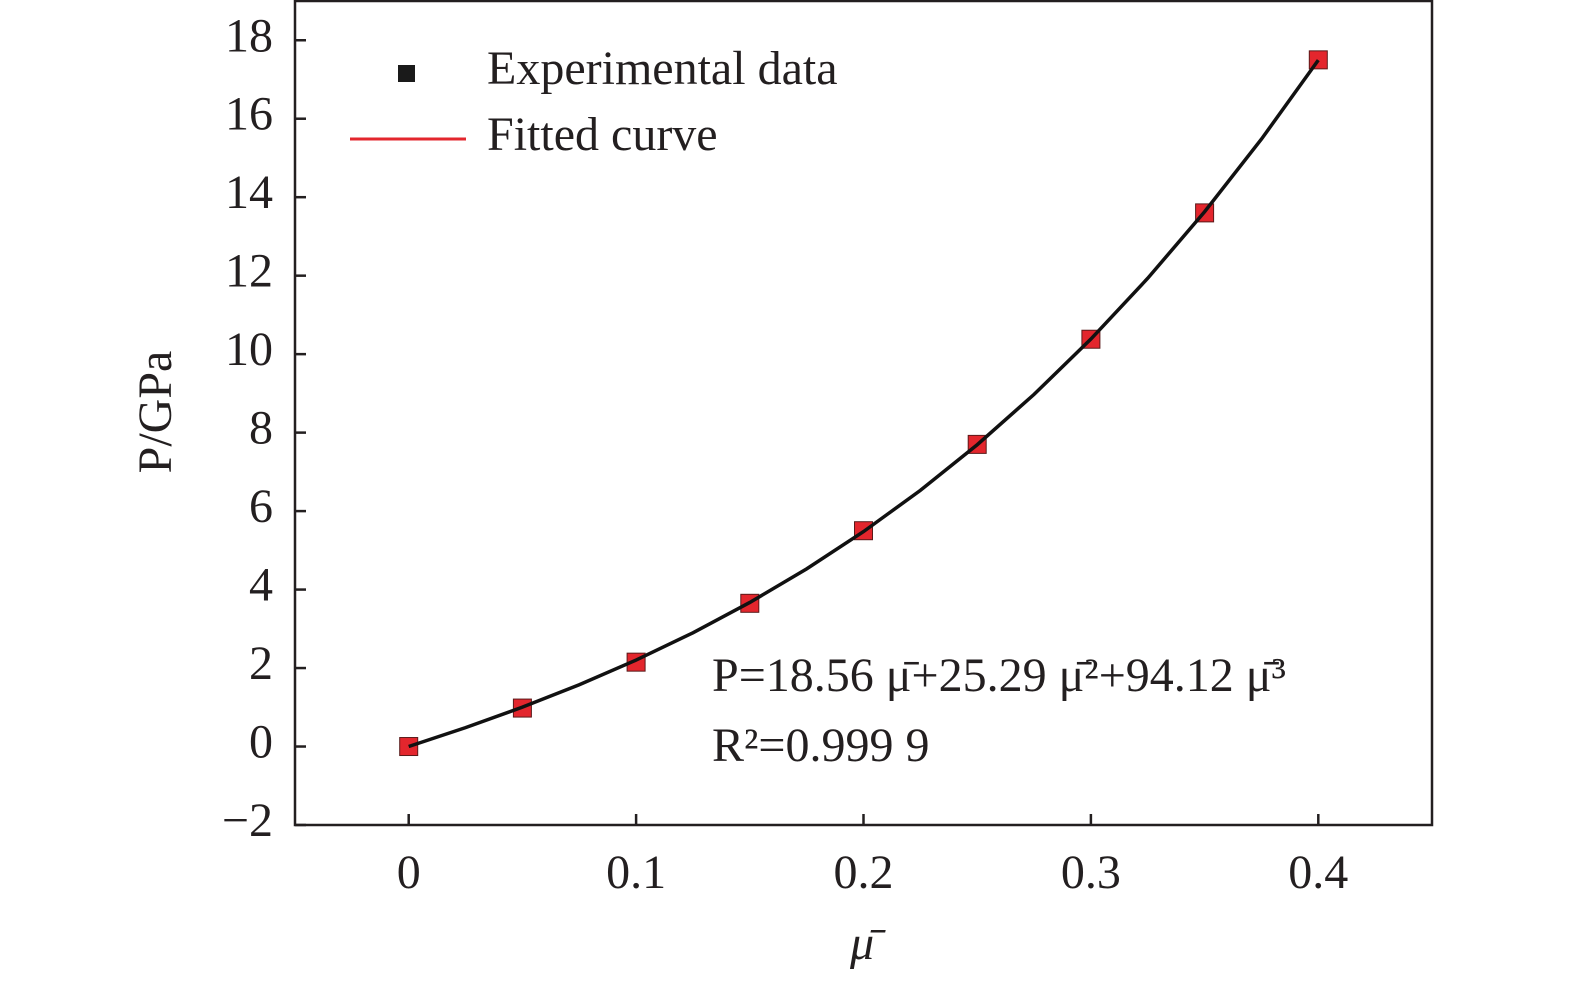  What do you see at coordinates (261, 742) in the screenshot?
I see `y-tick-label: 0` at bounding box center [261, 742].